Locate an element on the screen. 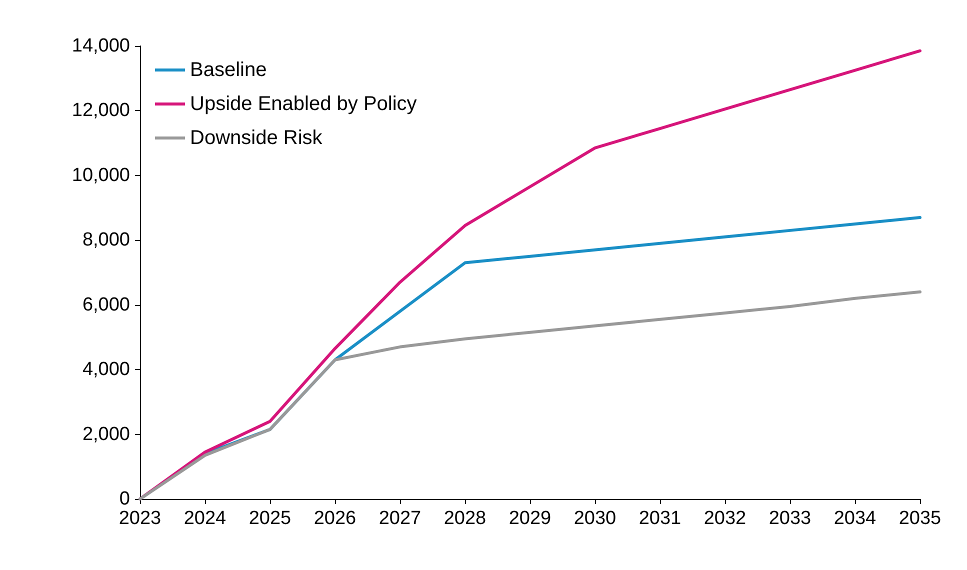 Image resolution: width=967 pixels, height=570 pixels. legend-label: Downside Risk is located at coordinates (257, 138).